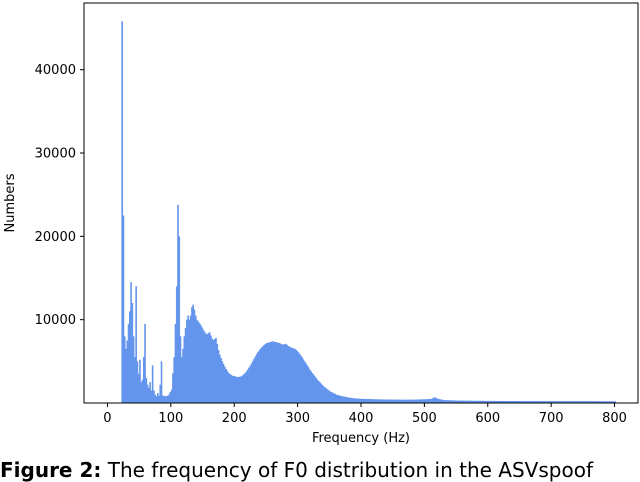  Describe the element at coordinates (297, 418) in the screenshot. I see `x-tick-label: 300` at that location.